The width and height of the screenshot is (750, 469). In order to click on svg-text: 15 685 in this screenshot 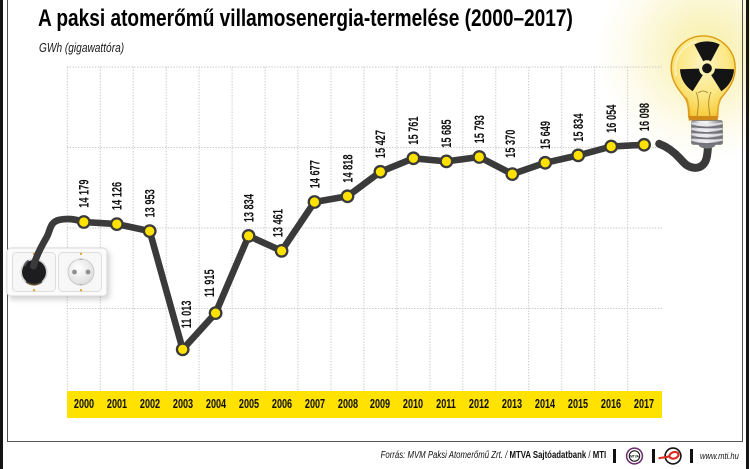, I will do `click(446, 133)`.